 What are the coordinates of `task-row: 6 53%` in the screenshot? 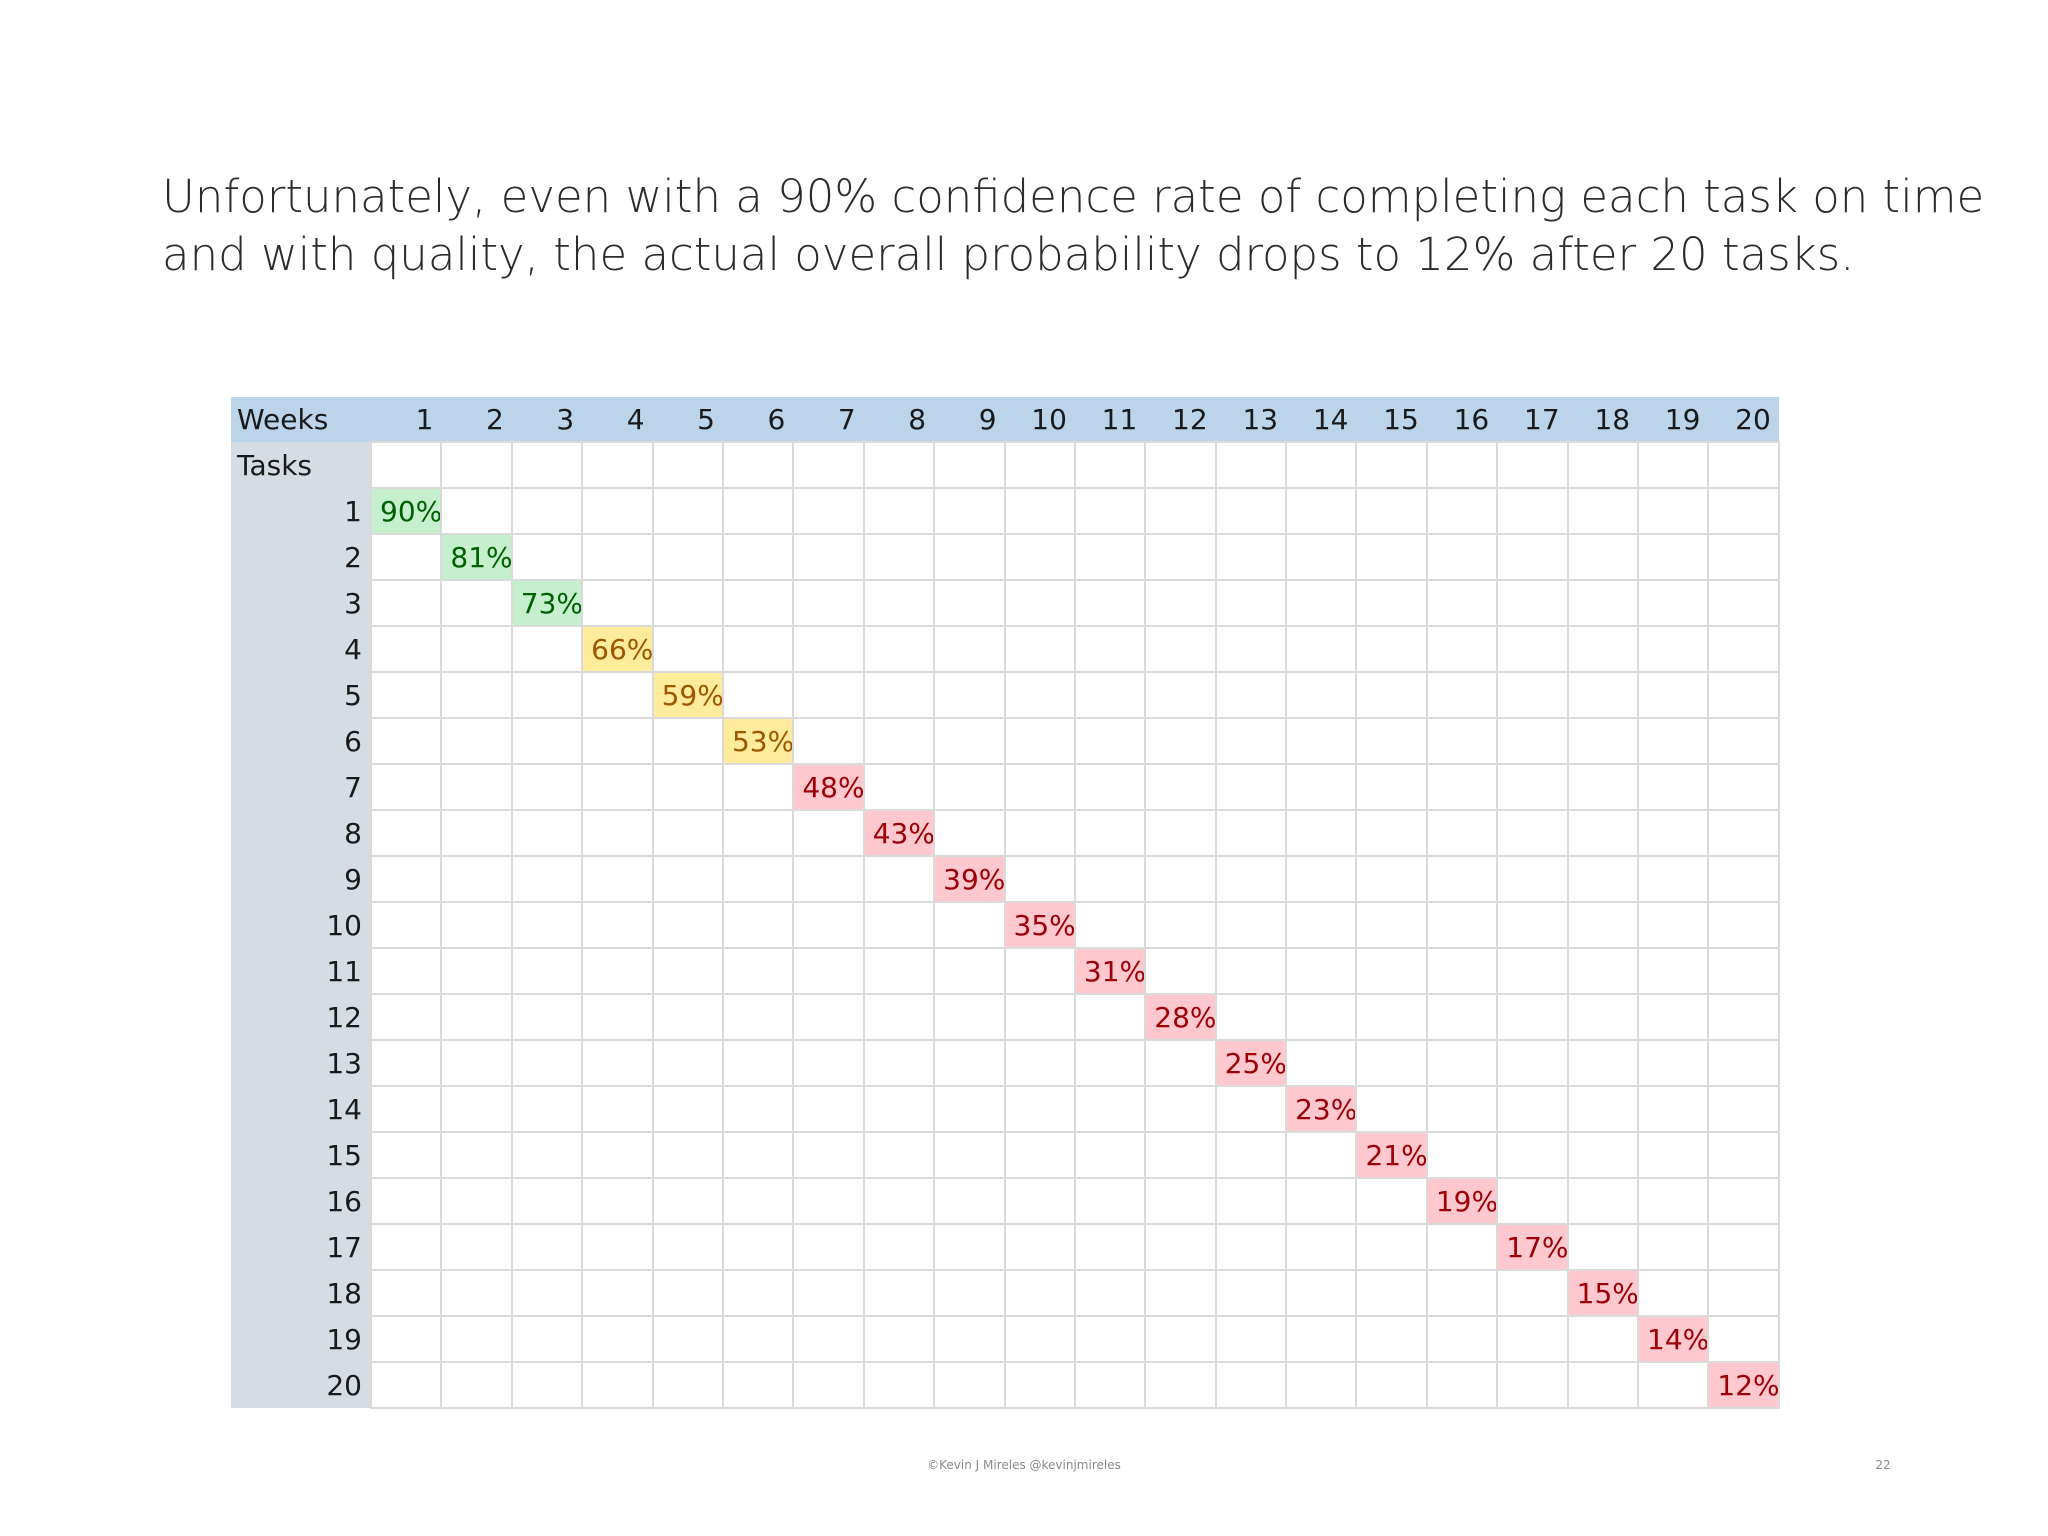 It's located at (1005, 741).